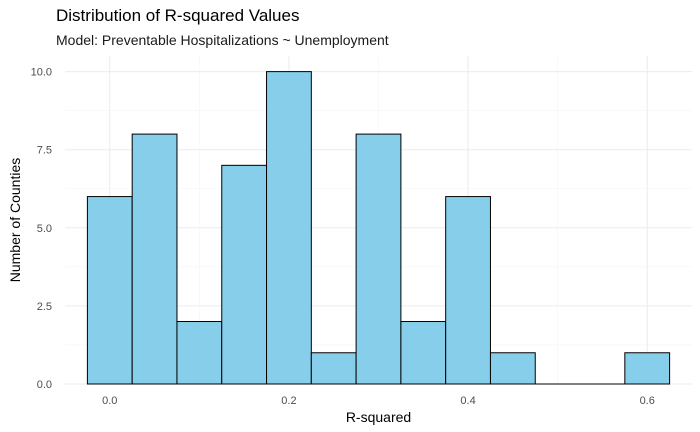  I want to click on y-tick-label: 0.0, so click(44, 385).